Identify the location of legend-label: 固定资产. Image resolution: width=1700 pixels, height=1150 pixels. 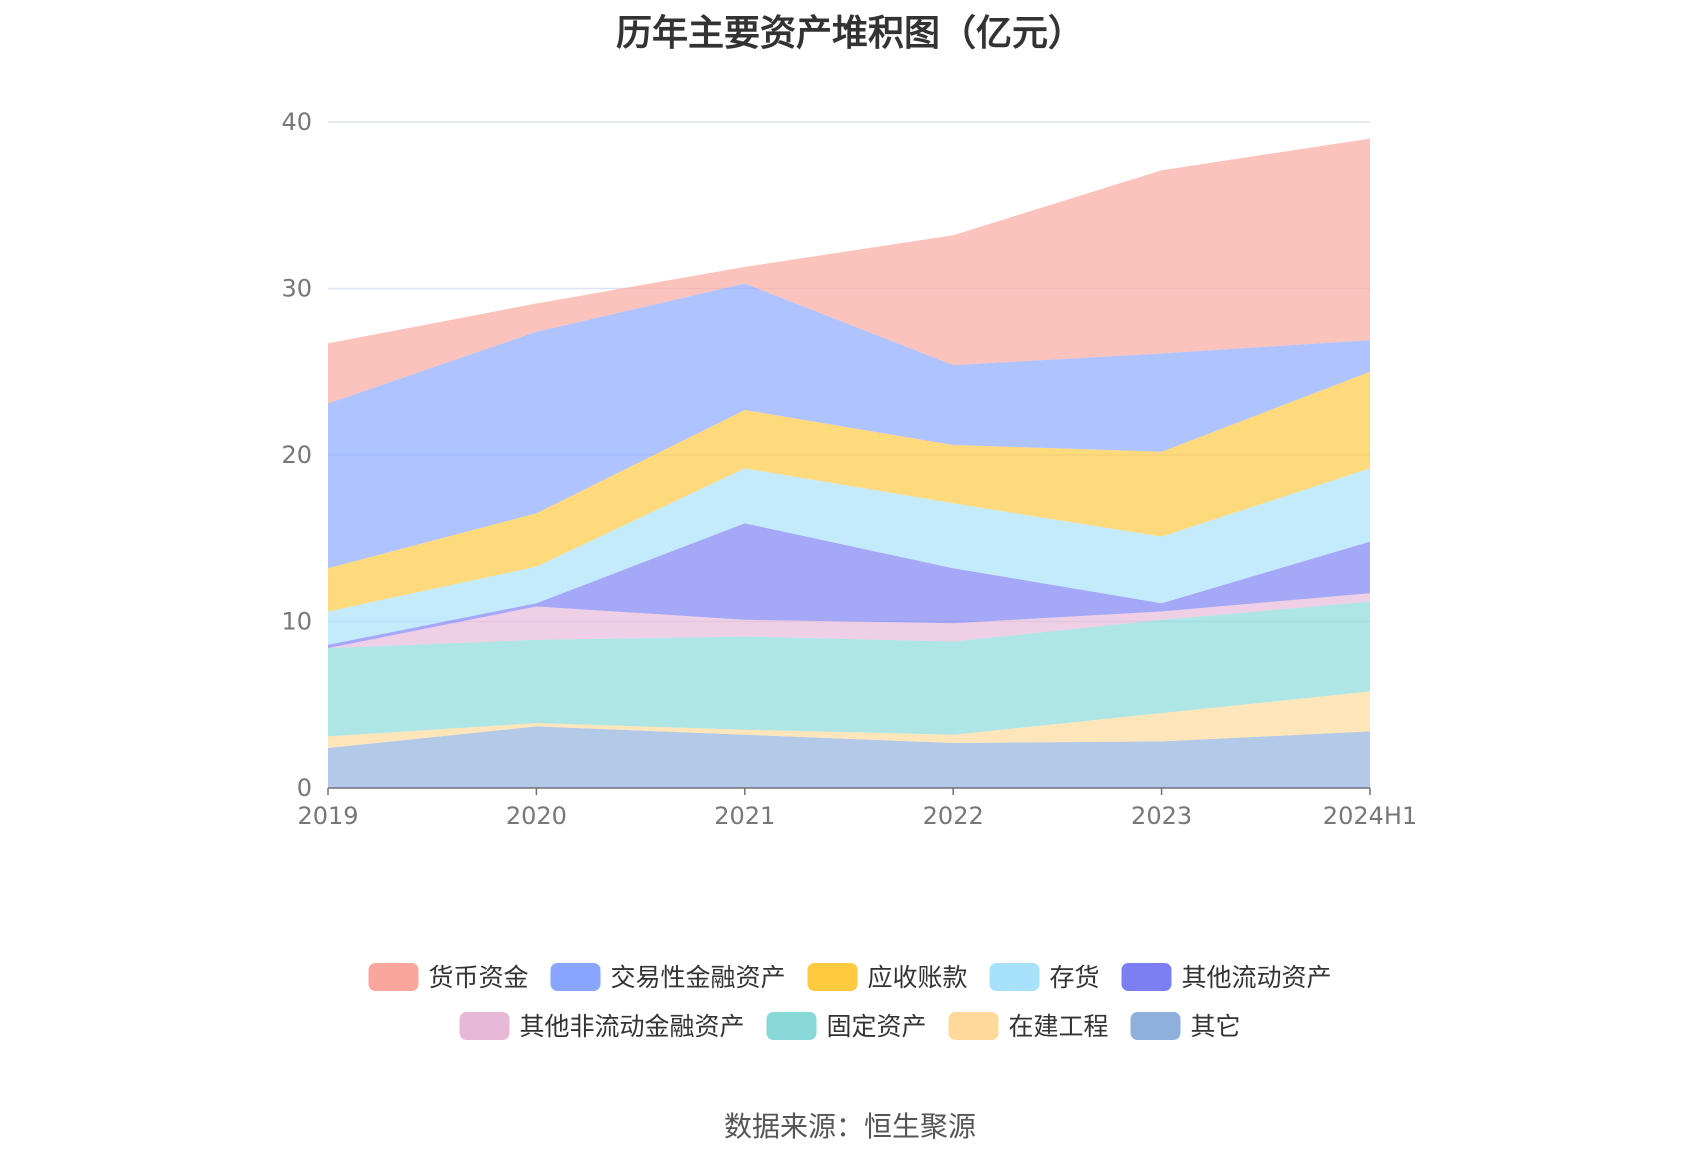
(877, 1026).